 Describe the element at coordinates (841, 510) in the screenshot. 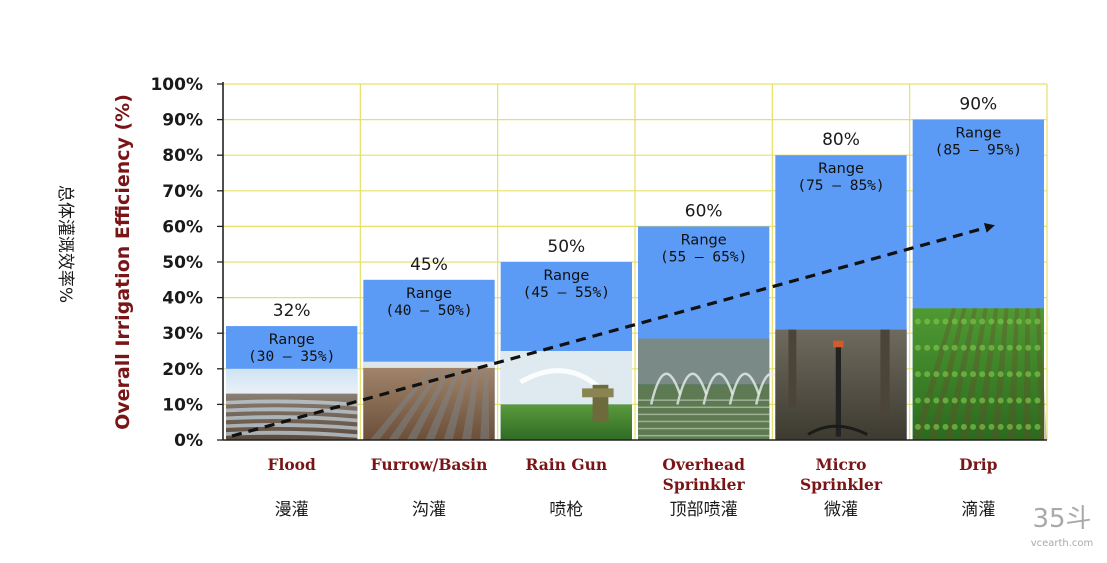

I see `x-tick-label-cn: 微灌` at that location.